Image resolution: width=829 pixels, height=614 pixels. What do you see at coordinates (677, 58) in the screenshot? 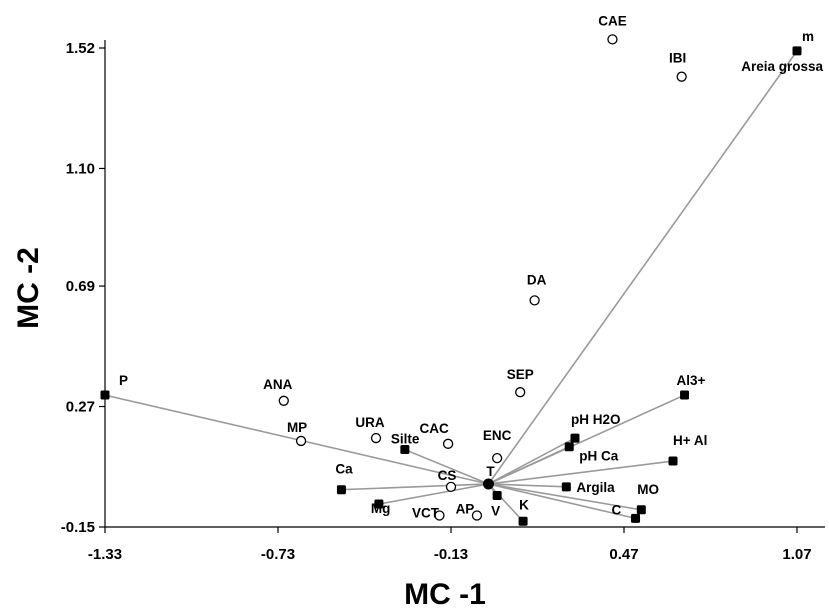
I see `point-label-ibi: IBI` at bounding box center [677, 58].